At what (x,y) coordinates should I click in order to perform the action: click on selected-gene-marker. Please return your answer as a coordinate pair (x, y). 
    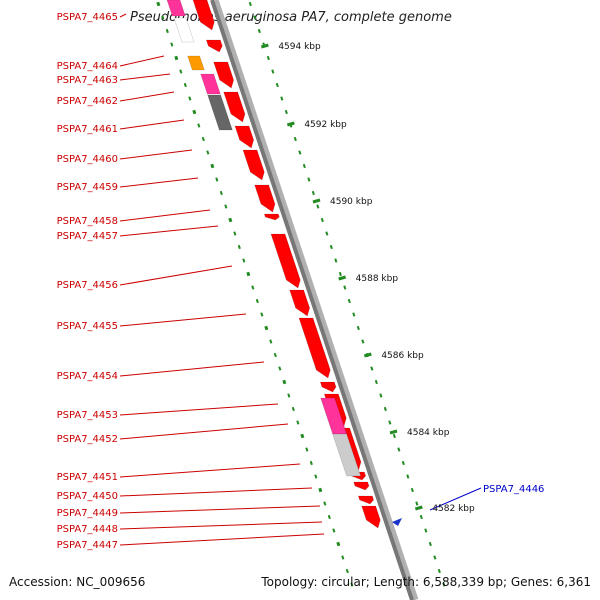
    Looking at the image, I should click on (397, 522).